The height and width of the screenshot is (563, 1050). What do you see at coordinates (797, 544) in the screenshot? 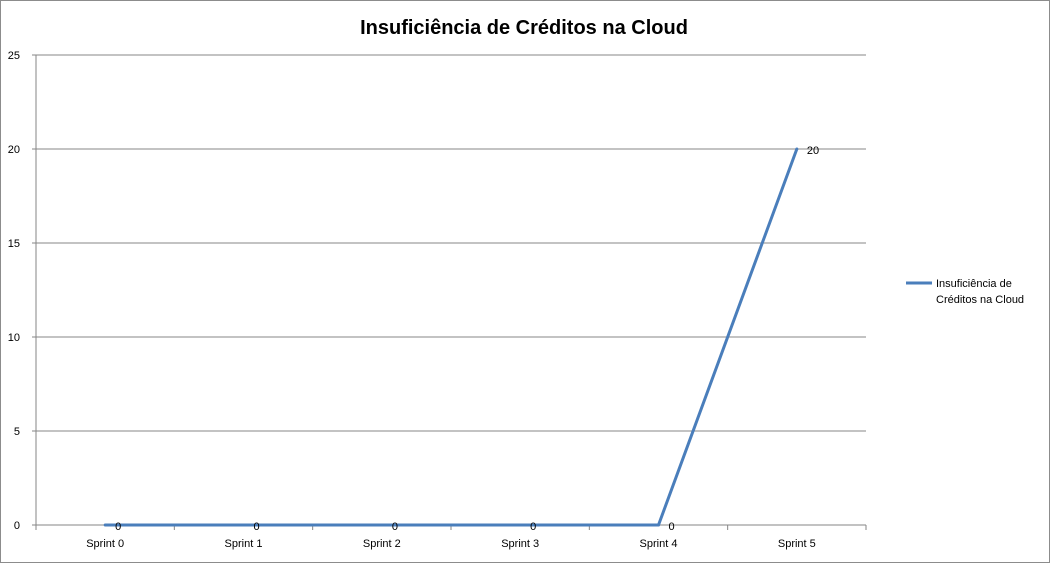
I see `x-tick-label: Sprint 5` at bounding box center [797, 544].